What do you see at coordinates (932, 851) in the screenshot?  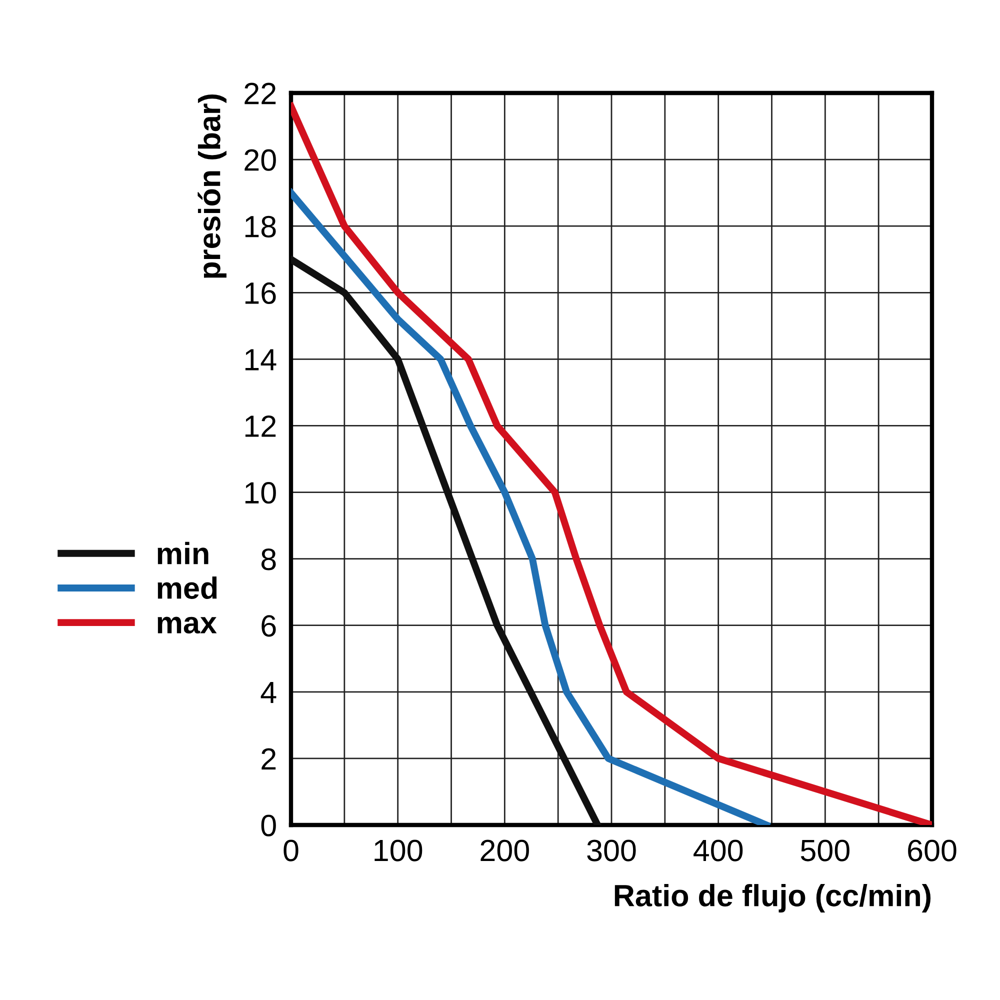 I see `x-tick-label: 600` at bounding box center [932, 851].